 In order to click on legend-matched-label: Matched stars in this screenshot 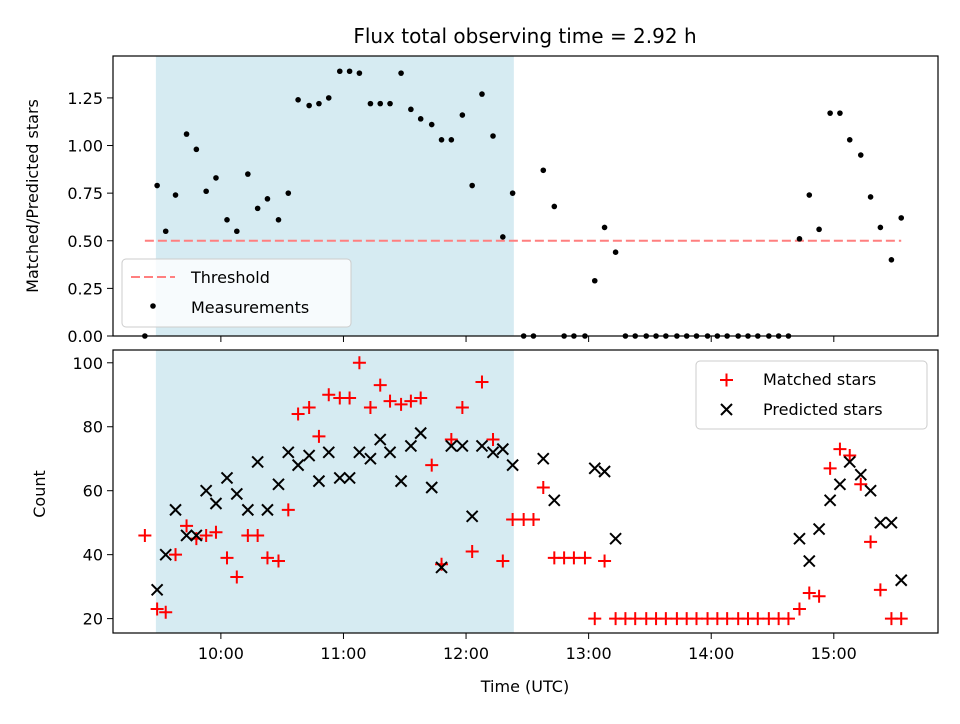, I will do `click(819, 379)`.